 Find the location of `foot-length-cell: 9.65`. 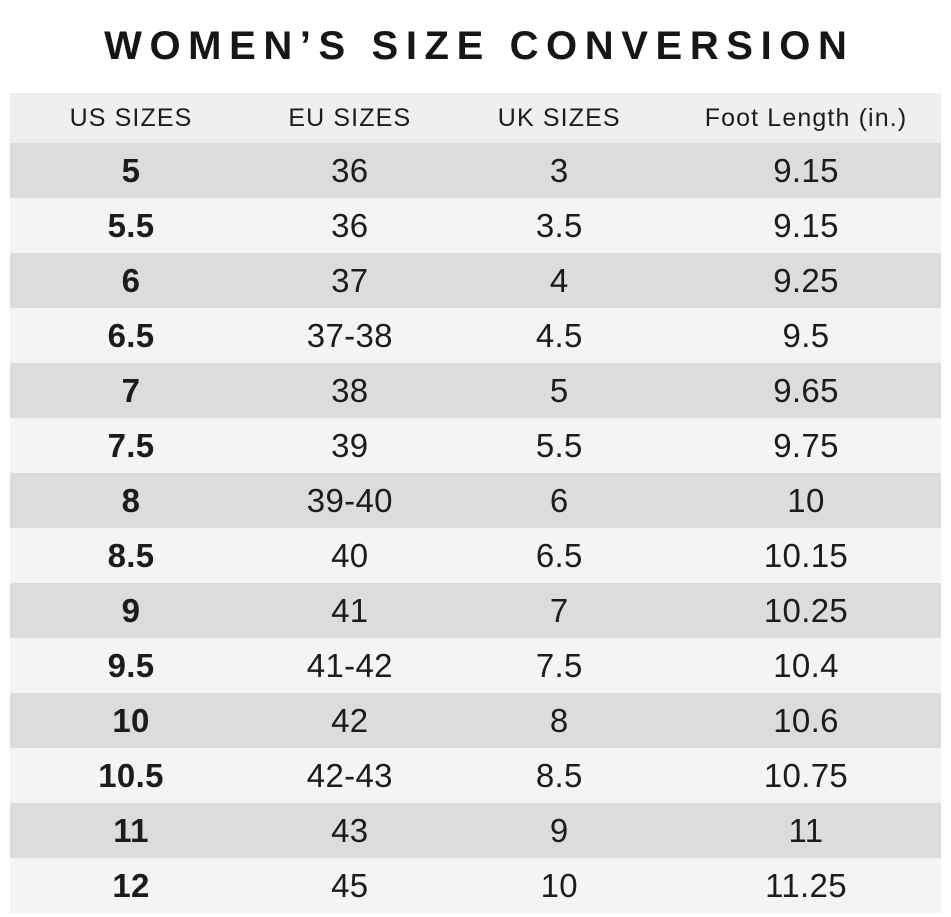

foot-length-cell: 9.65 is located at coordinates (806, 390).